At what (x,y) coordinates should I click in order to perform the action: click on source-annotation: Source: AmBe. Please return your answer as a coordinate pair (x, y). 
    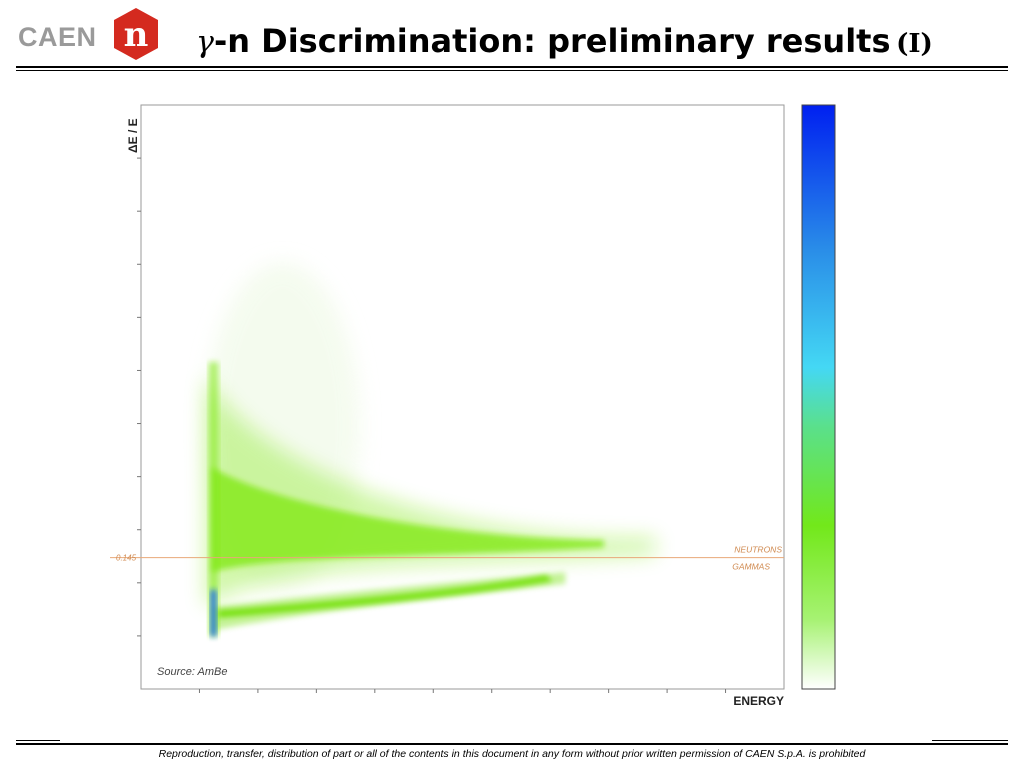
    Looking at the image, I should click on (192, 672).